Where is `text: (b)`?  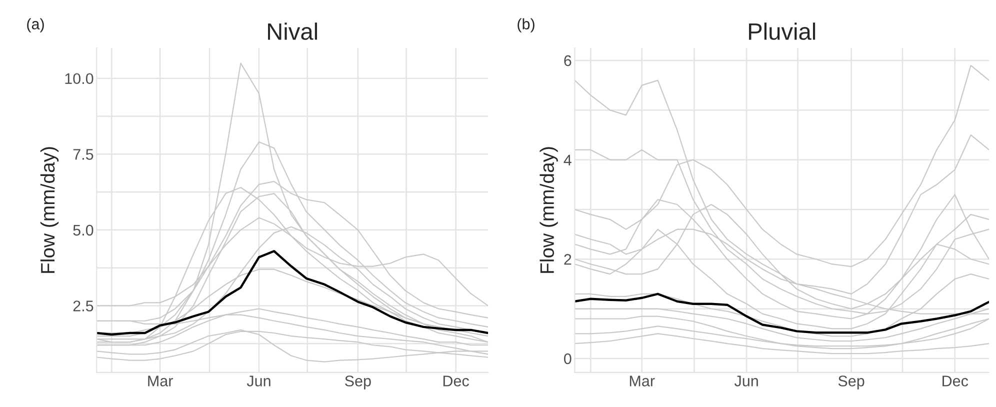
text: (b) is located at coordinates (526, 25).